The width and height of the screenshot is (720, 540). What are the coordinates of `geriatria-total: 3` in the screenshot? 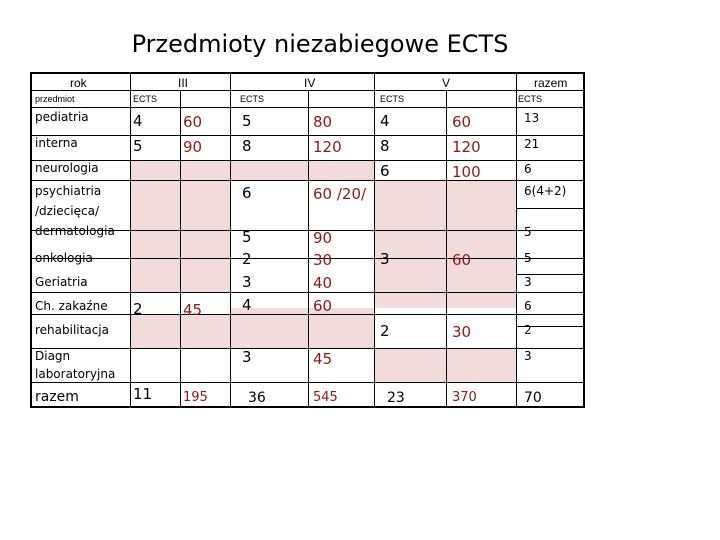 It's located at (528, 282).